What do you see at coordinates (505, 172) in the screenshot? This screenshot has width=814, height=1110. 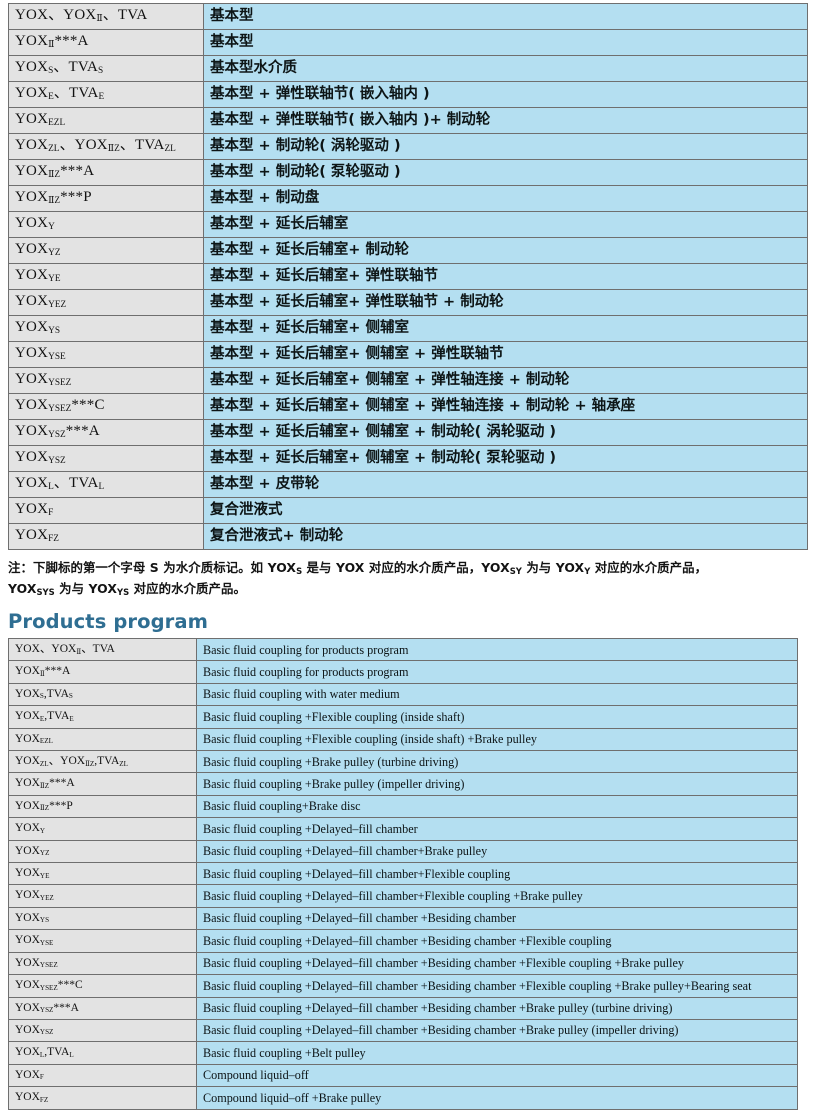 I see `model-description-cell: 基本型 + 制动轮( 泵轮驱动 )` at bounding box center [505, 172].